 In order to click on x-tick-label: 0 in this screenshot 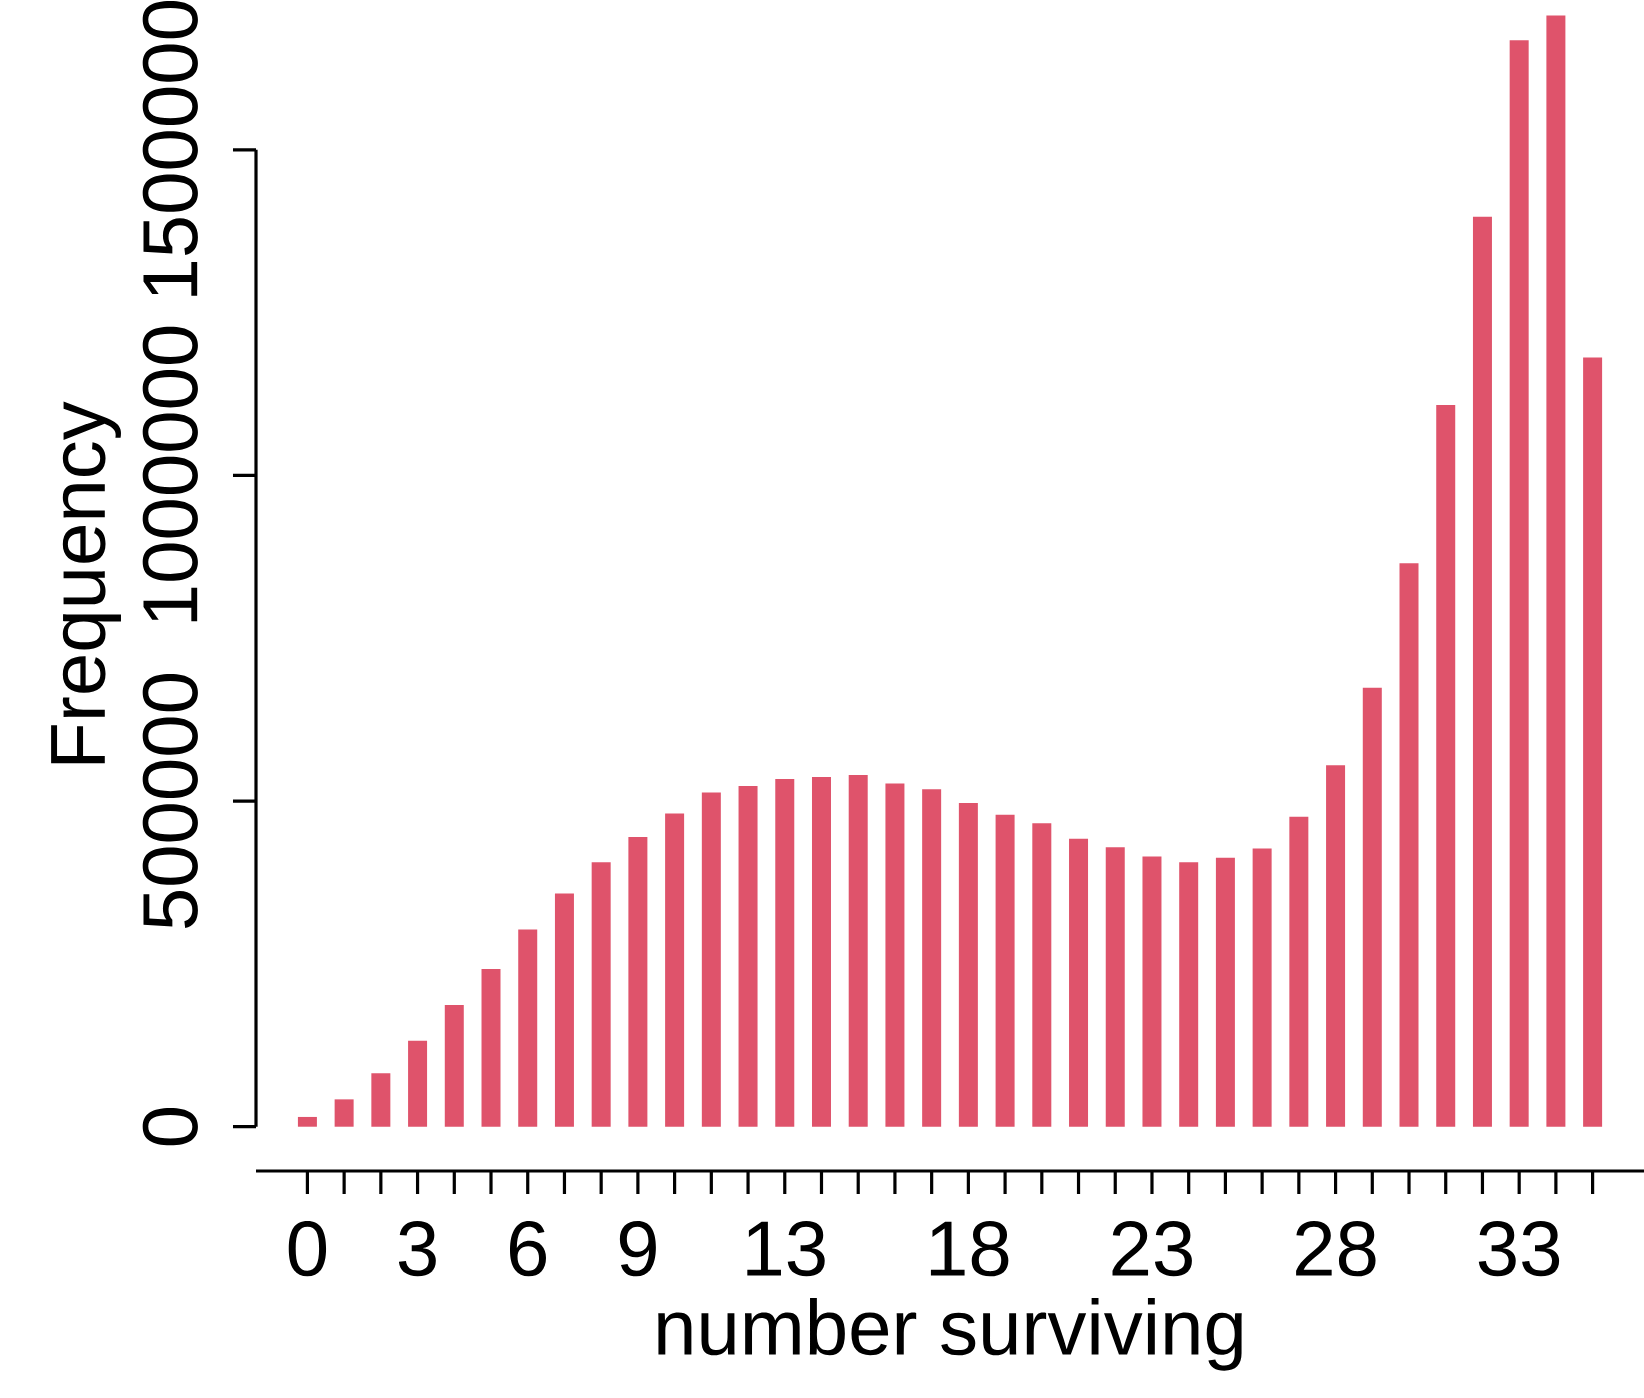, I will do `click(307, 1249)`.